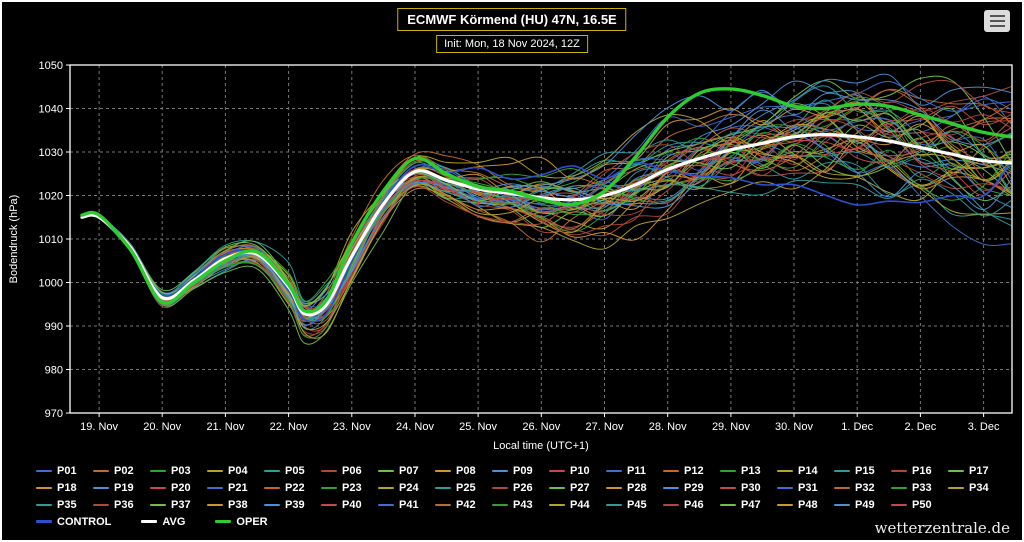  Describe the element at coordinates (865, 470) in the screenshot. I see `legend-item-label: P15` at that location.